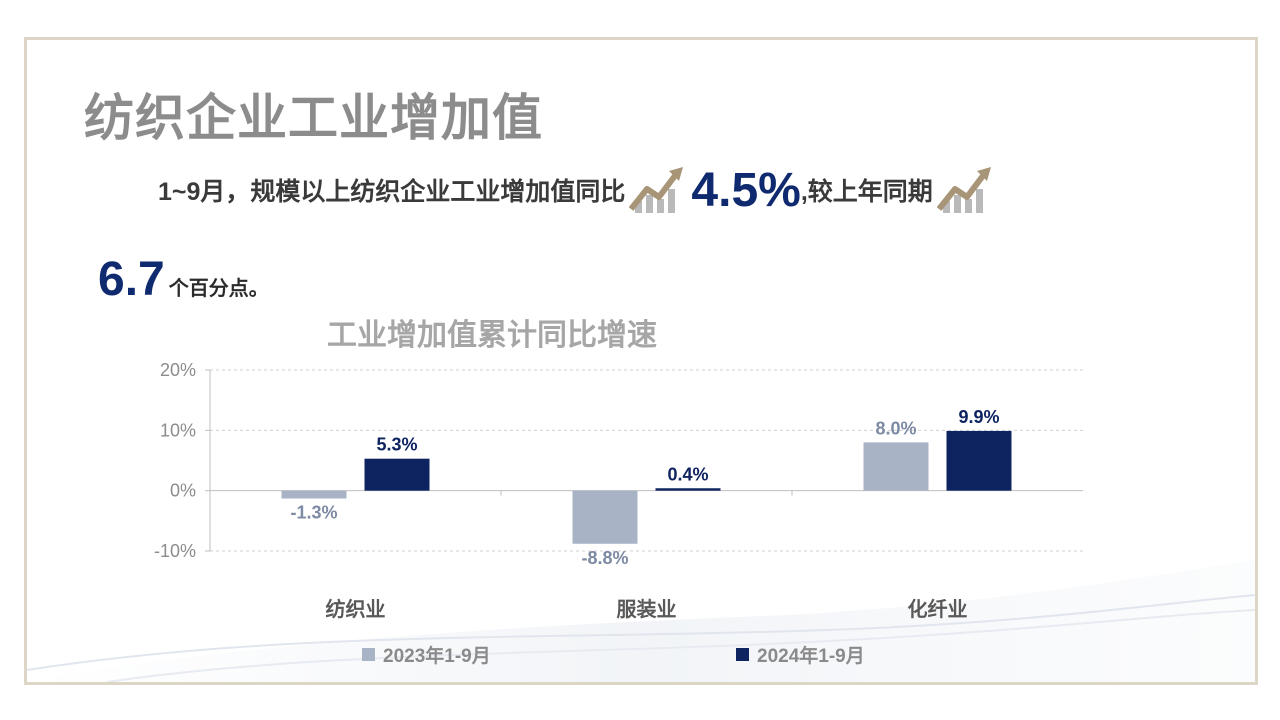 The width and height of the screenshot is (1280, 720). Describe the element at coordinates (218, 289) in the screenshot. I see `summary-text-after: 个百分点。` at that location.